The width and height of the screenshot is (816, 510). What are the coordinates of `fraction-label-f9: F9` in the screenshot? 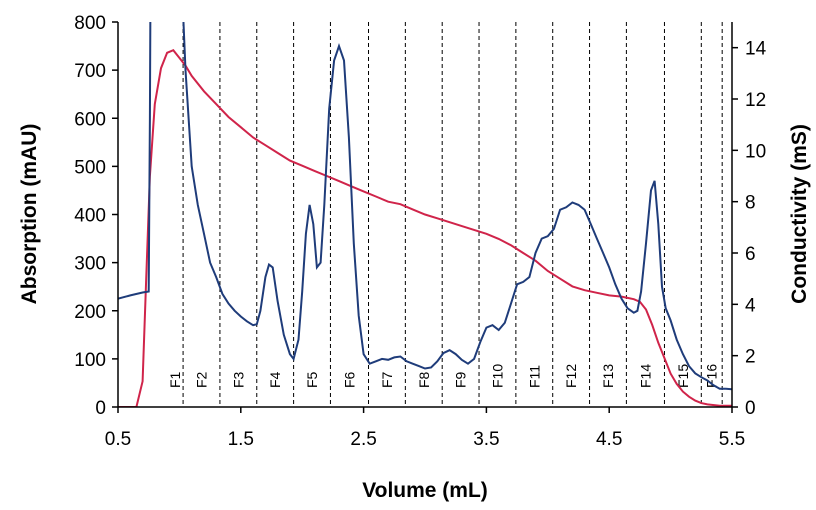 It's located at (461, 379).